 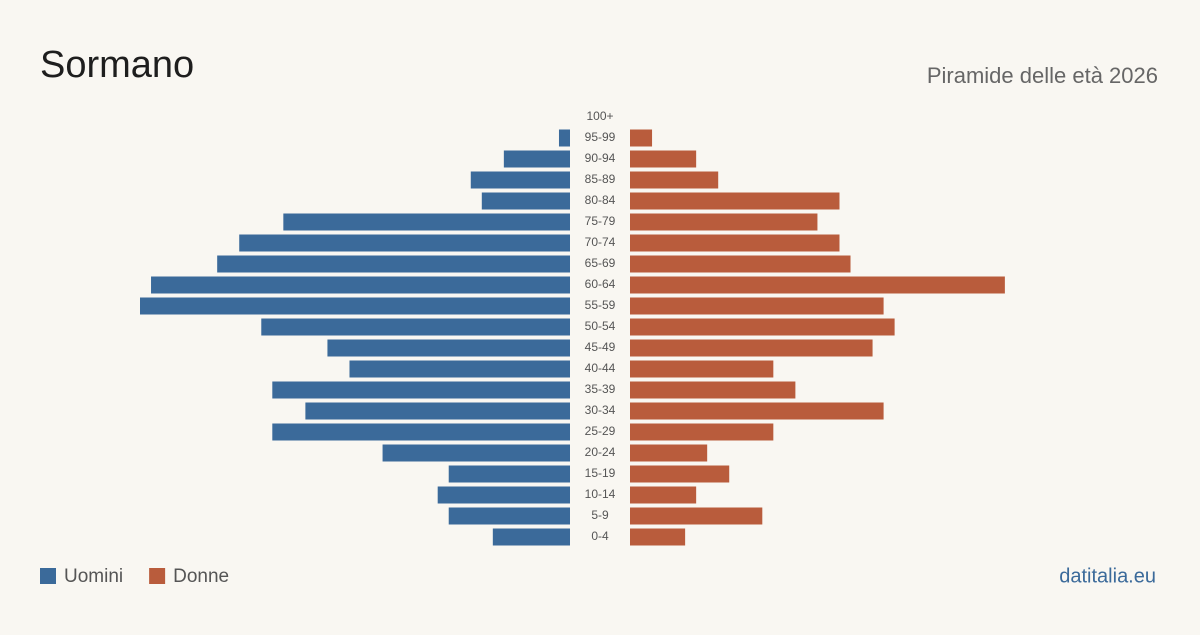 I want to click on age-label: 30-34, so click(x=600, y=410).